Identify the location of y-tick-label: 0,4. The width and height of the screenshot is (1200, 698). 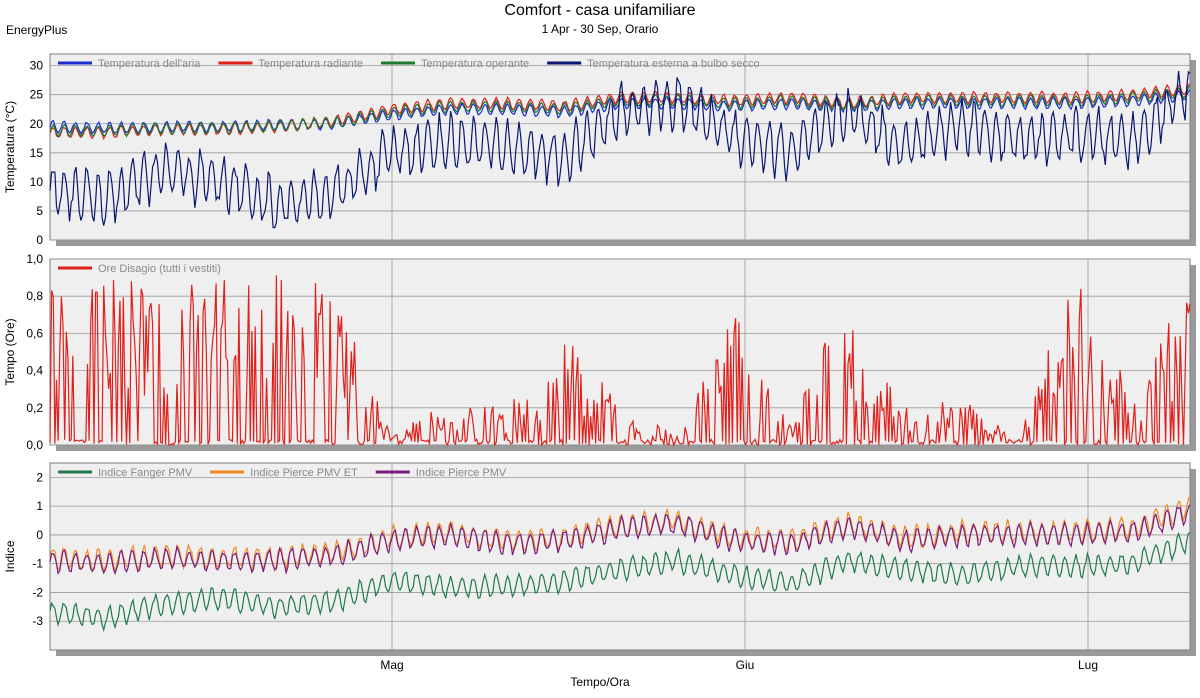
(34, 371).